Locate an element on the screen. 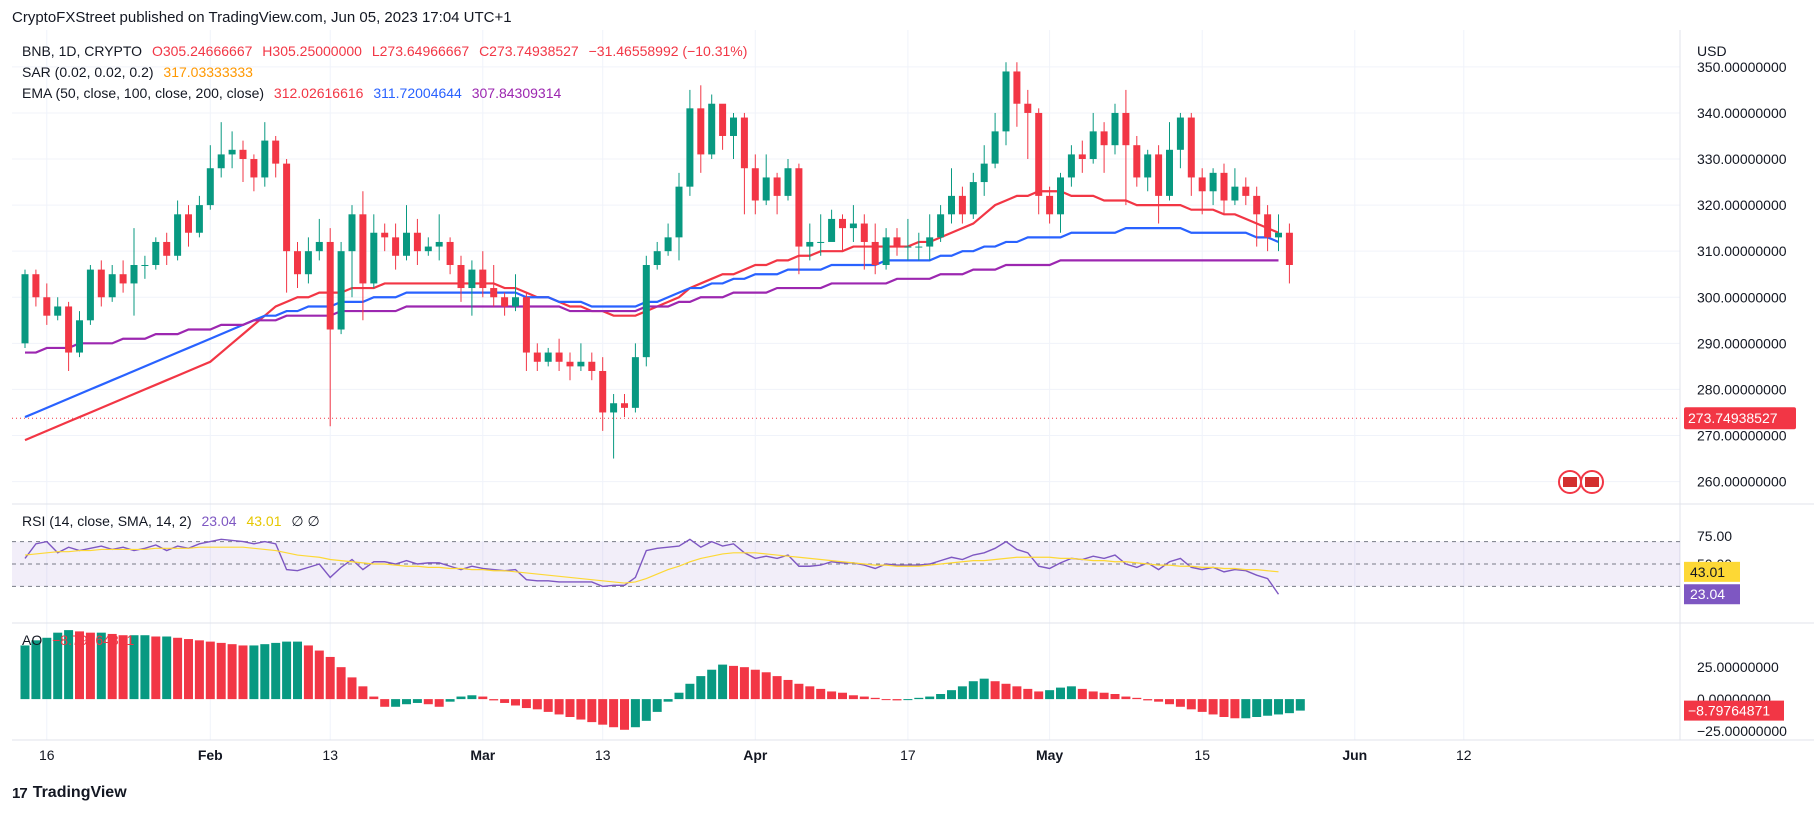 Image resolution: width=1814 pixels, height=816 pixels. symbol-label: BNB, 1D, CRYPTO is located at coordinates (82, 51).